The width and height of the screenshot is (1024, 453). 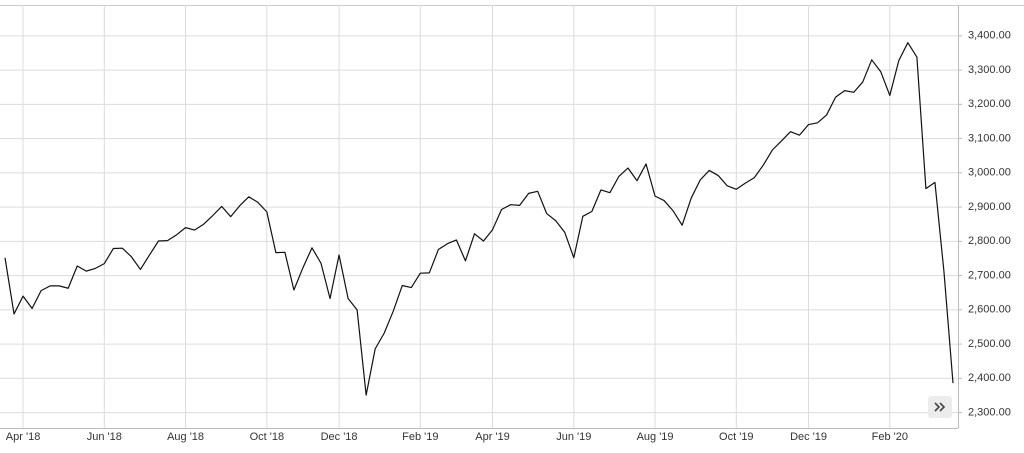 I want to click on chevrons-icon, so click(x=940, y=407).